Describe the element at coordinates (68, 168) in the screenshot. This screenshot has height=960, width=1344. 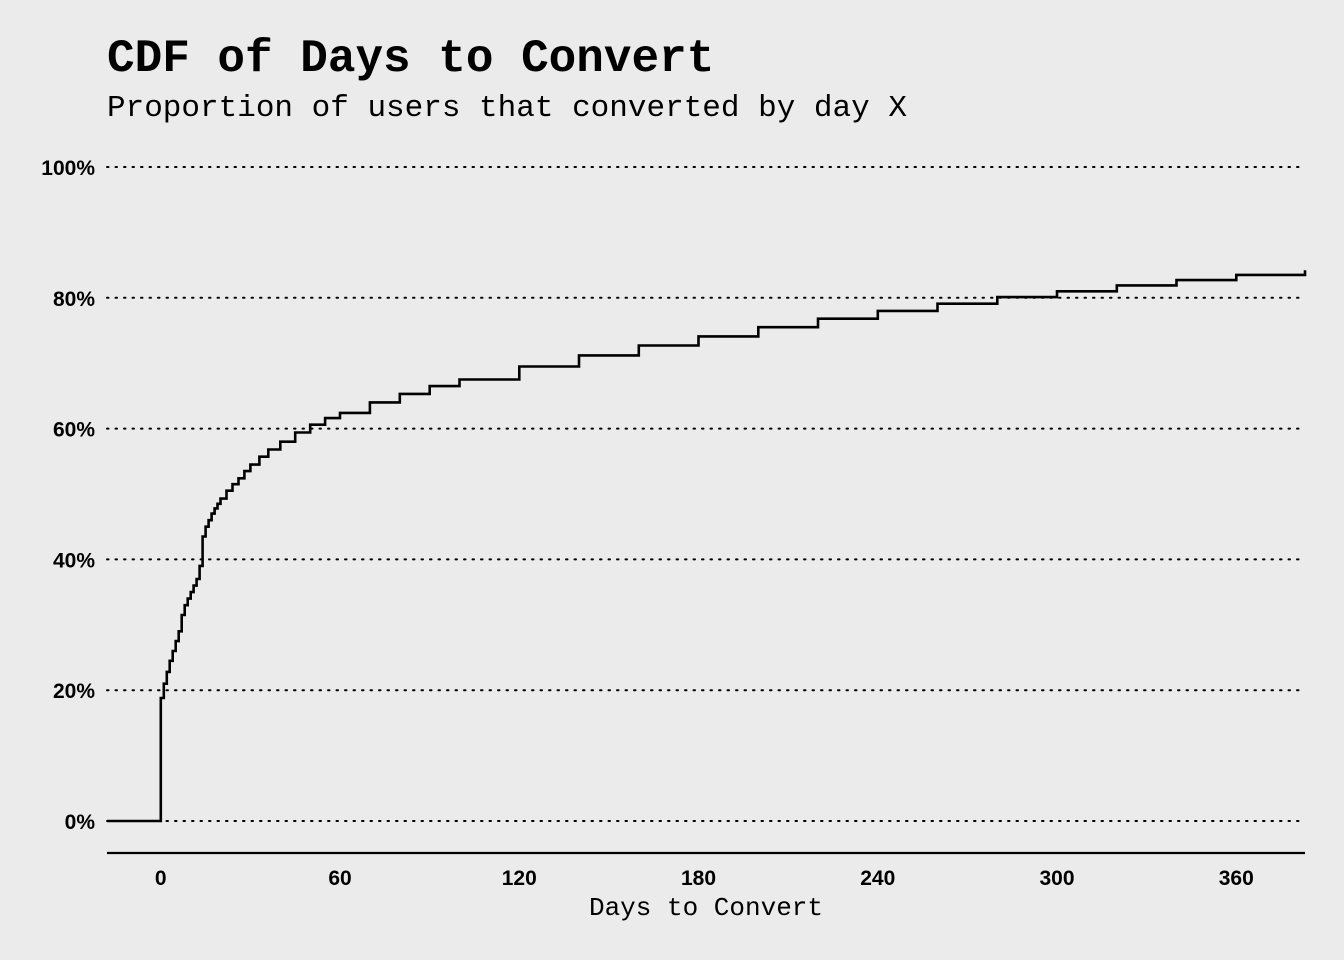
I see `y-tick-label: 100%` at that location.